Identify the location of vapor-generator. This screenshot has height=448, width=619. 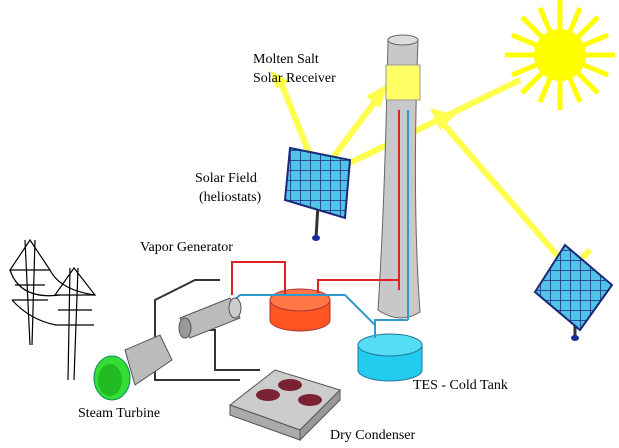
(210, 318).